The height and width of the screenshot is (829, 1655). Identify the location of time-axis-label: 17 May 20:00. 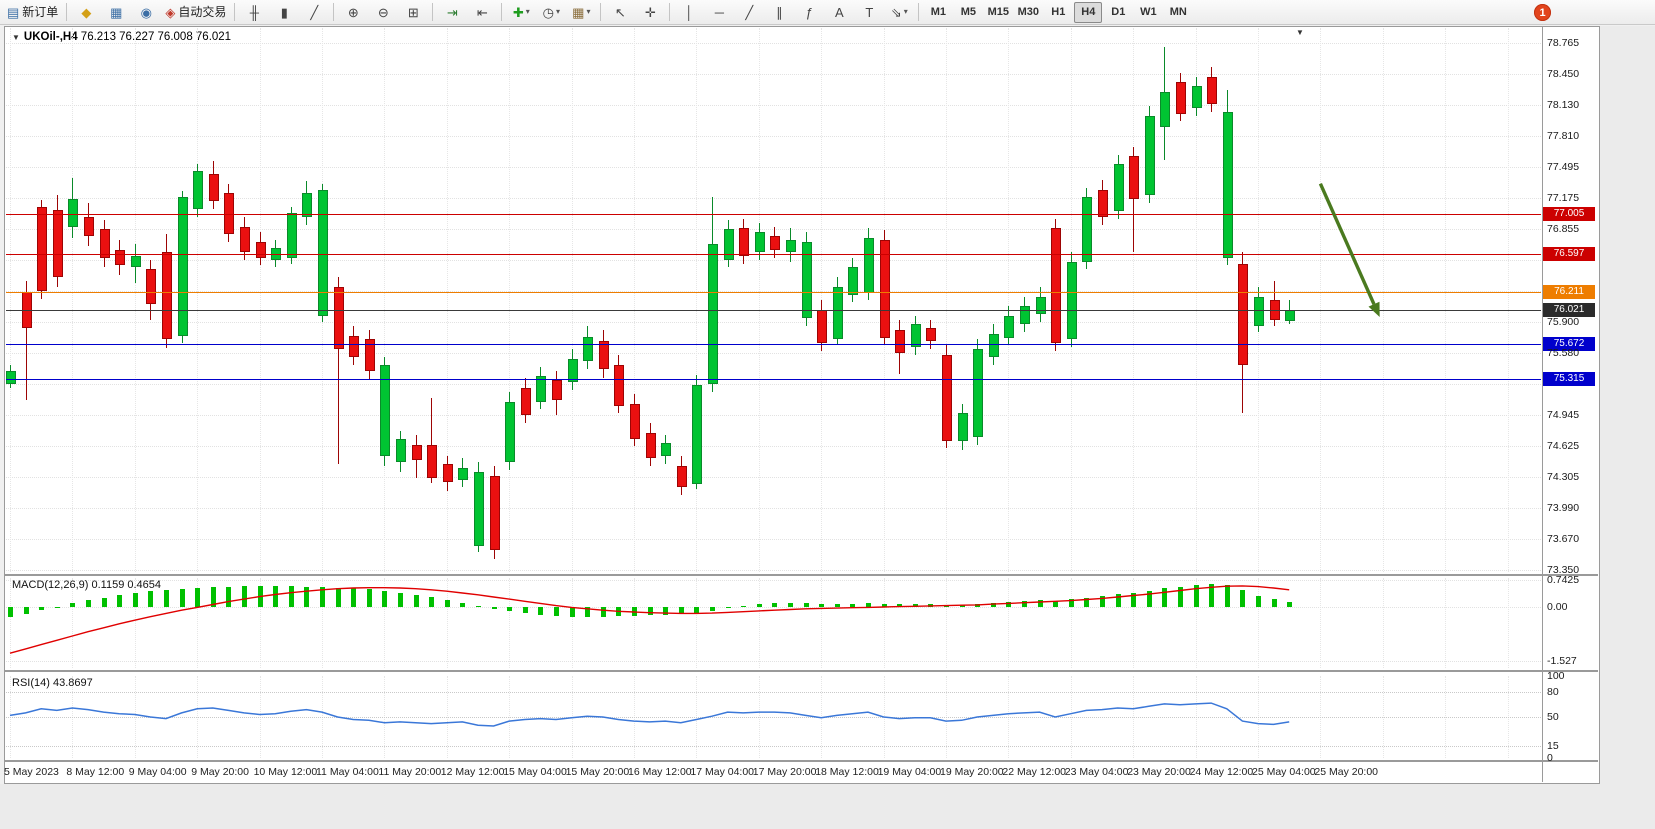
(784, 772).